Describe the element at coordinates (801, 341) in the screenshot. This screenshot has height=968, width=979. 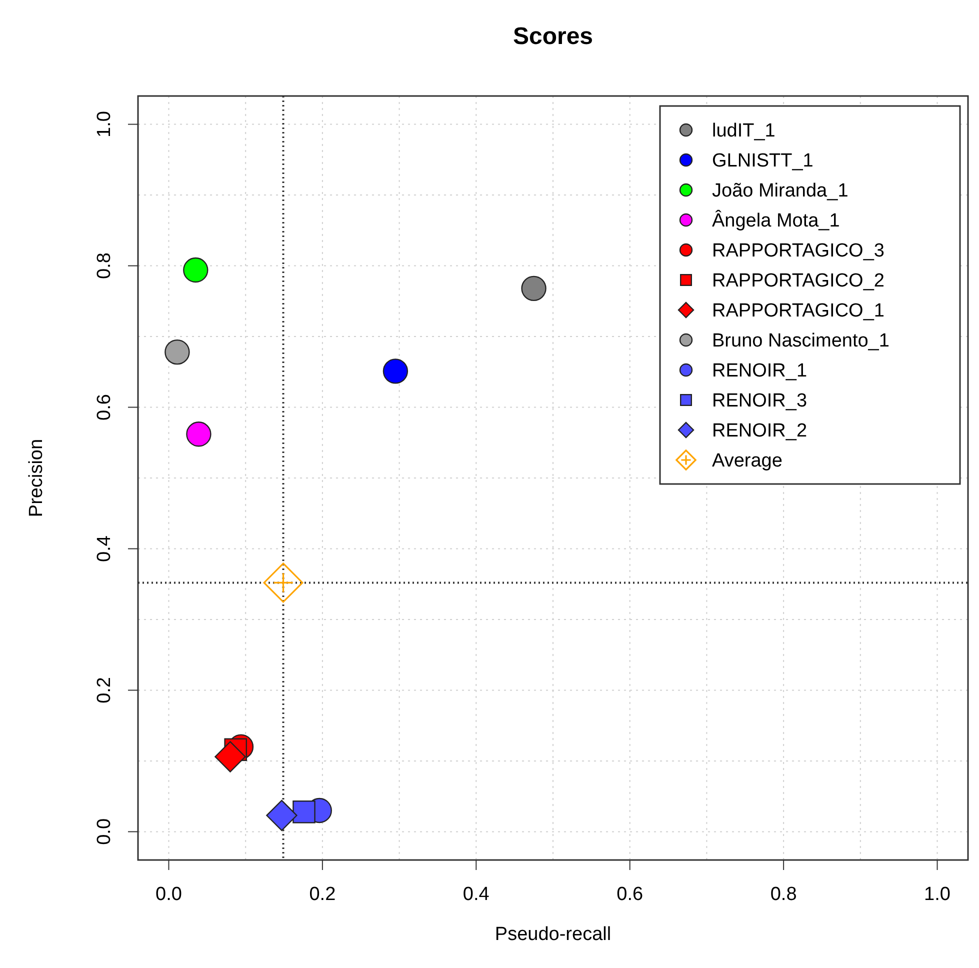
I see `legend-label: Bruno Nascimento_1` at that location.